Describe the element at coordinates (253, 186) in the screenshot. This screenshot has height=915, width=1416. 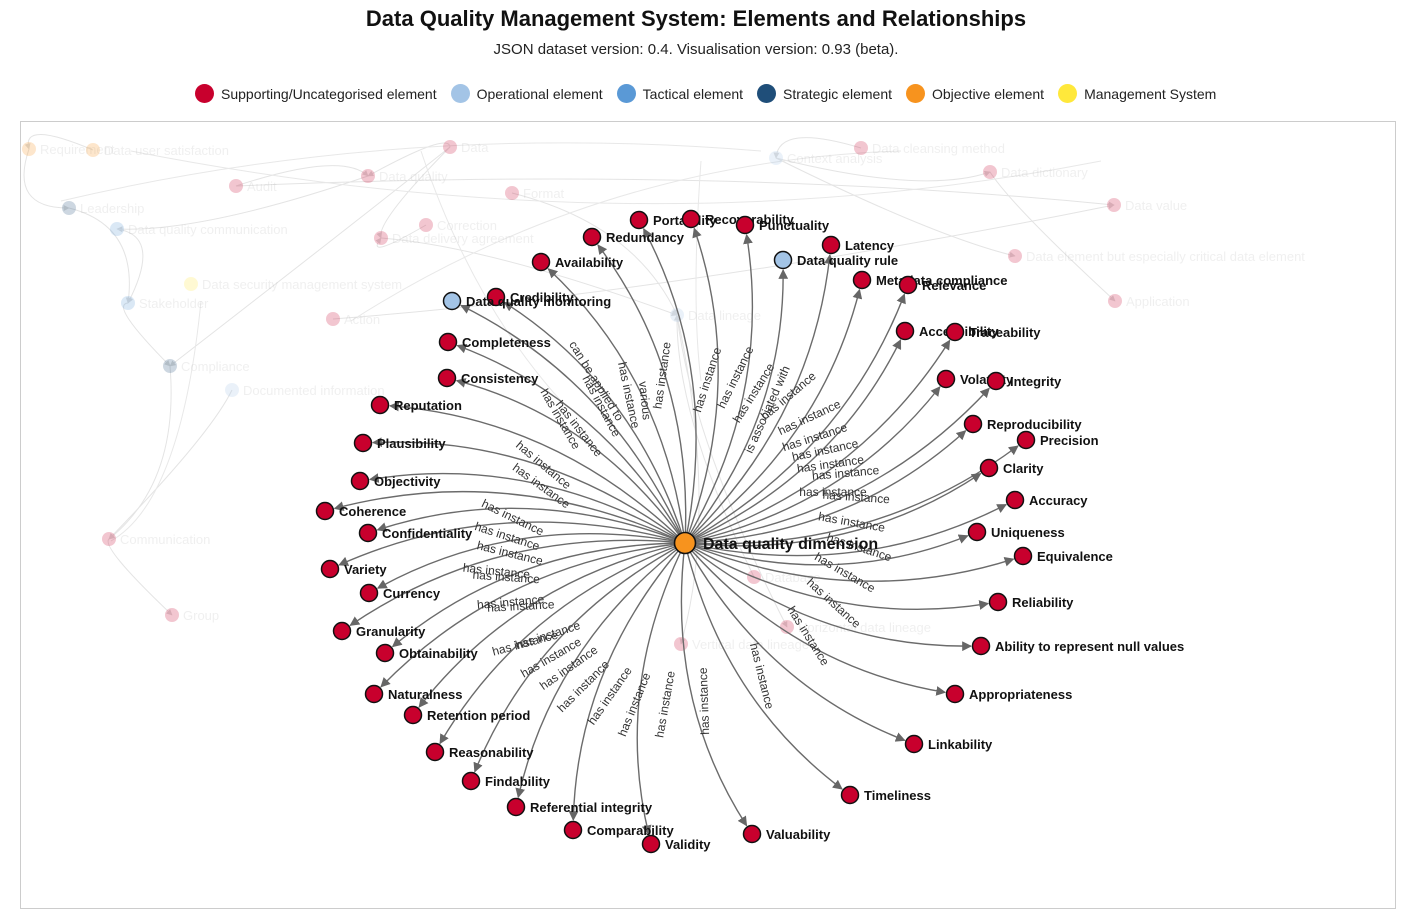
I see `background-node-audit: Audit` at that location.